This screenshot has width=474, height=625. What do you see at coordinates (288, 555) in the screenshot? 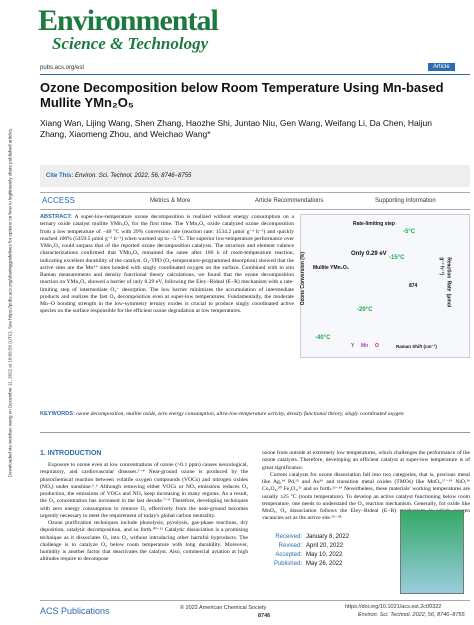
I see `date-label: Accepted:` at bounding box center [288, 555].